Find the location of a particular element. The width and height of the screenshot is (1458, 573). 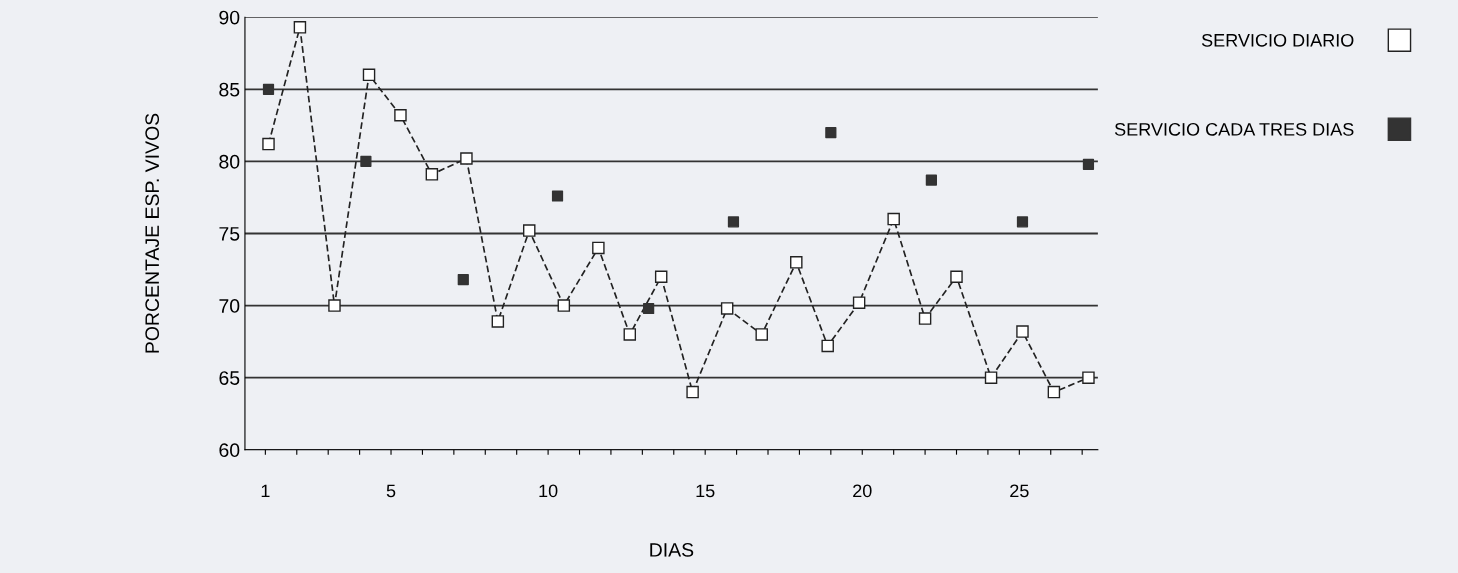

y-tick-label: 80 is located at coordinates (229, 161).